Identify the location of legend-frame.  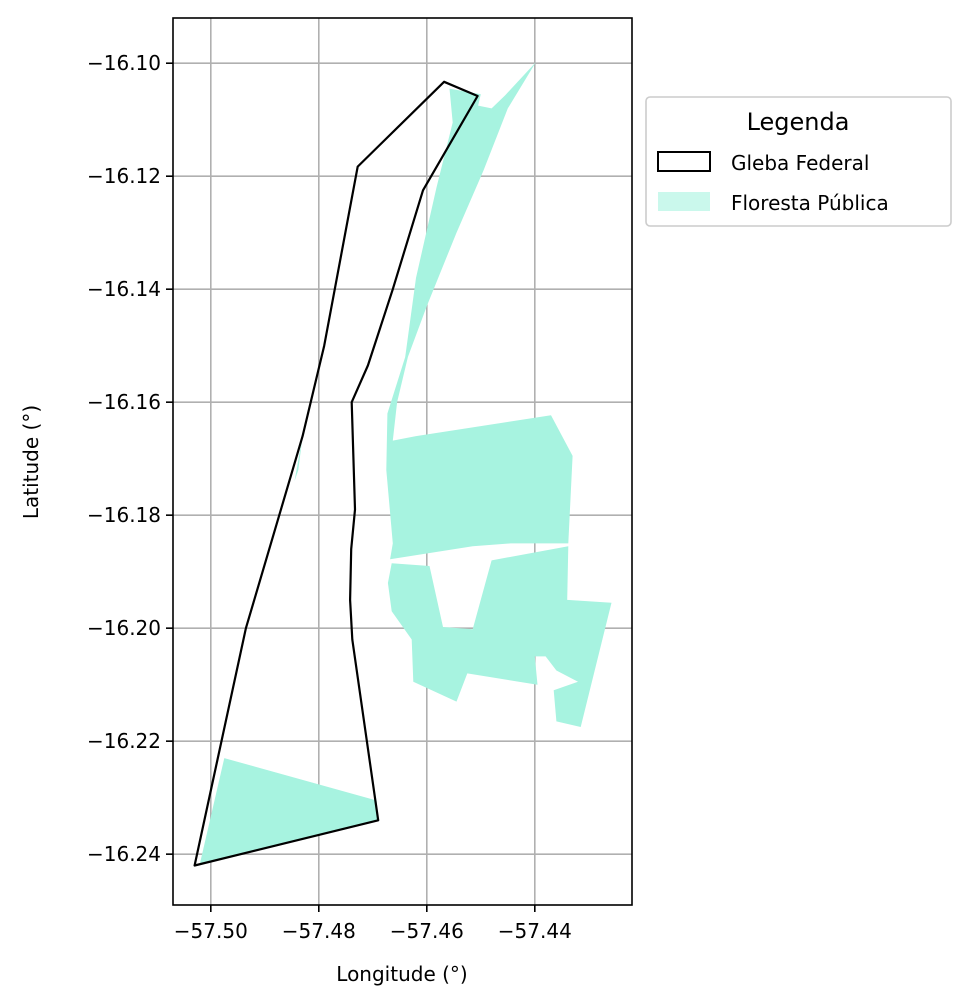
(798, 161).